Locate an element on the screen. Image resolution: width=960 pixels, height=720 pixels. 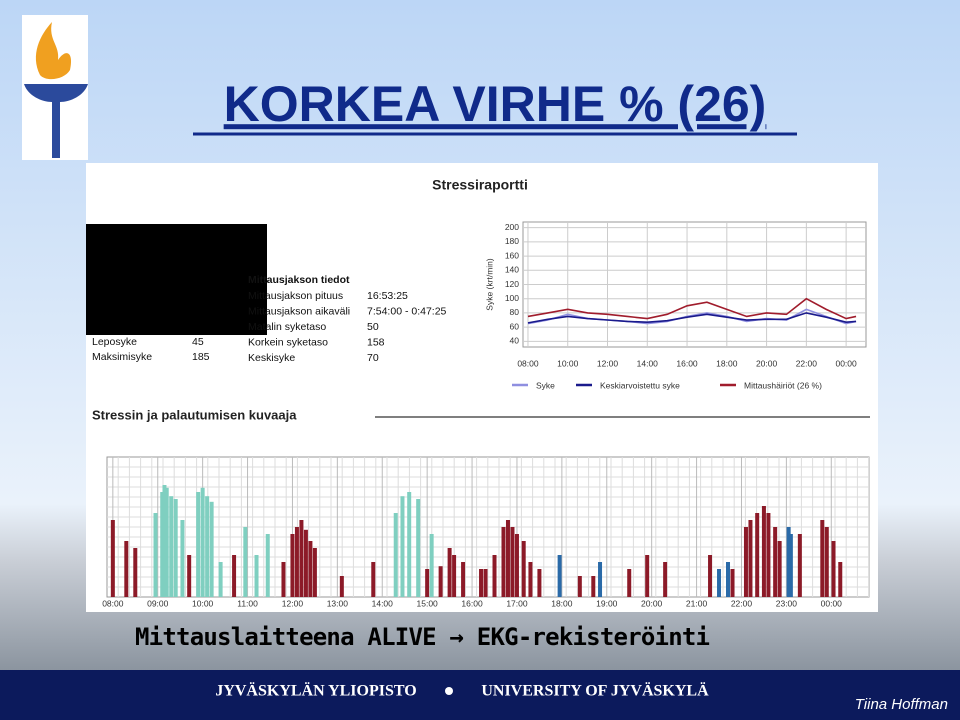
x-tick-label: 08:00 is located at coordinates (113, 603).